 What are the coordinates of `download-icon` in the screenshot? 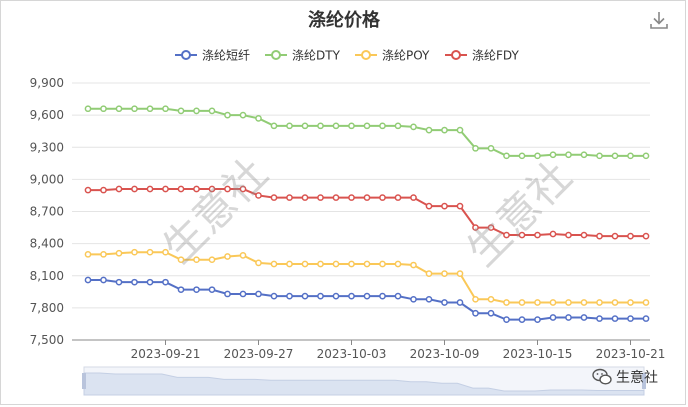 It's located at (659, 20).